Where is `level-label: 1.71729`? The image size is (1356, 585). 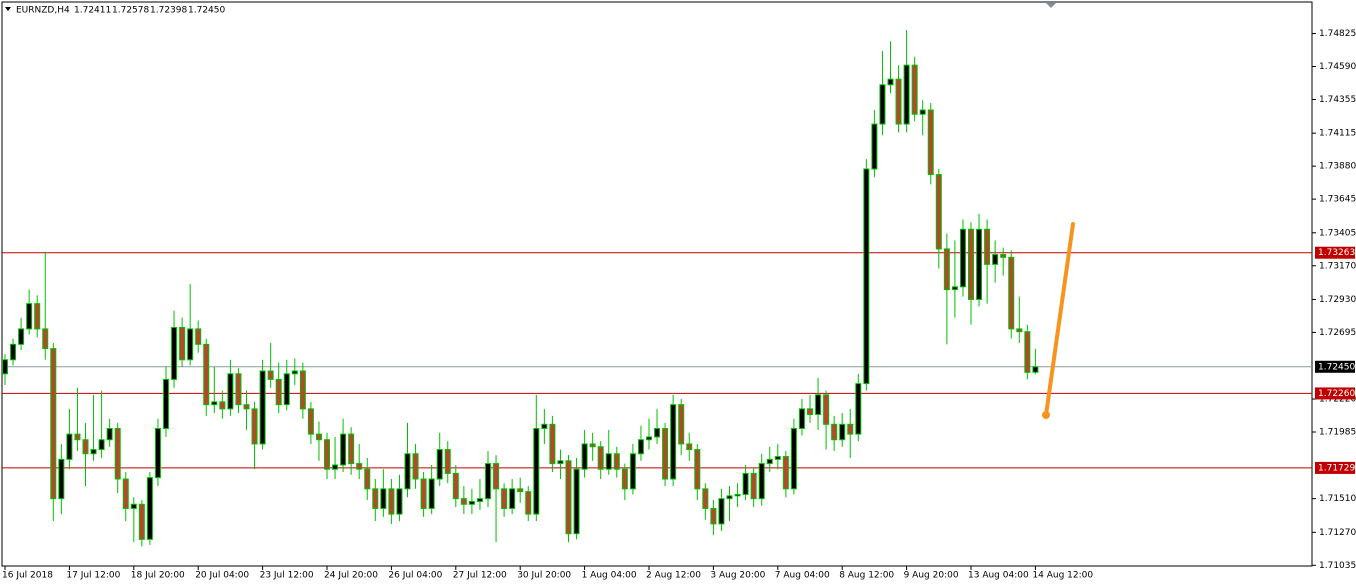
level-label: 1.71729 is located at coordinates (1336, 468).